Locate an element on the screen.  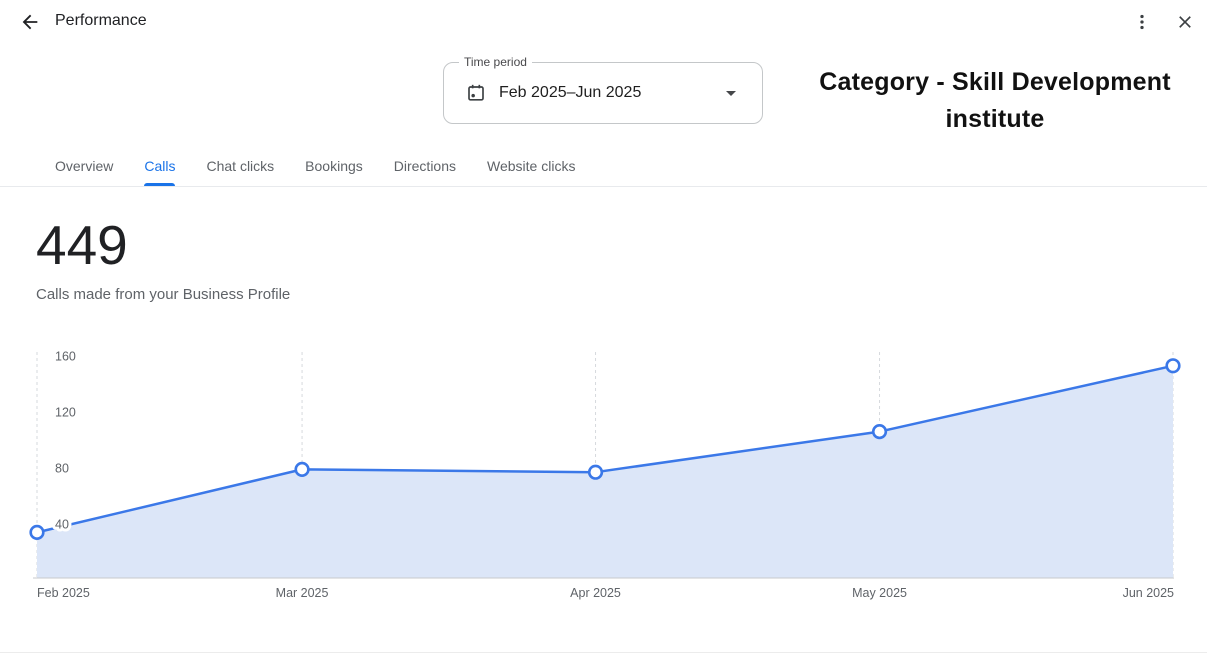
tab-bookings: Bookings is located at coordinates (334, 165).